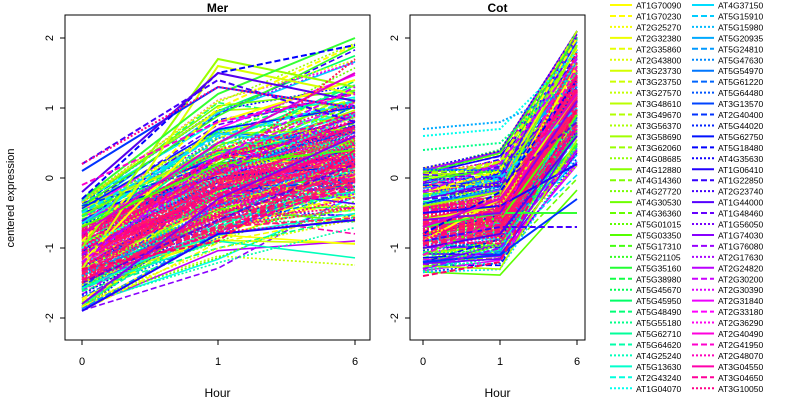 Image resolution: width=800 pixels, height=400 pixels. I want to click on legend-label: AT3G23730, so click(658, 71).